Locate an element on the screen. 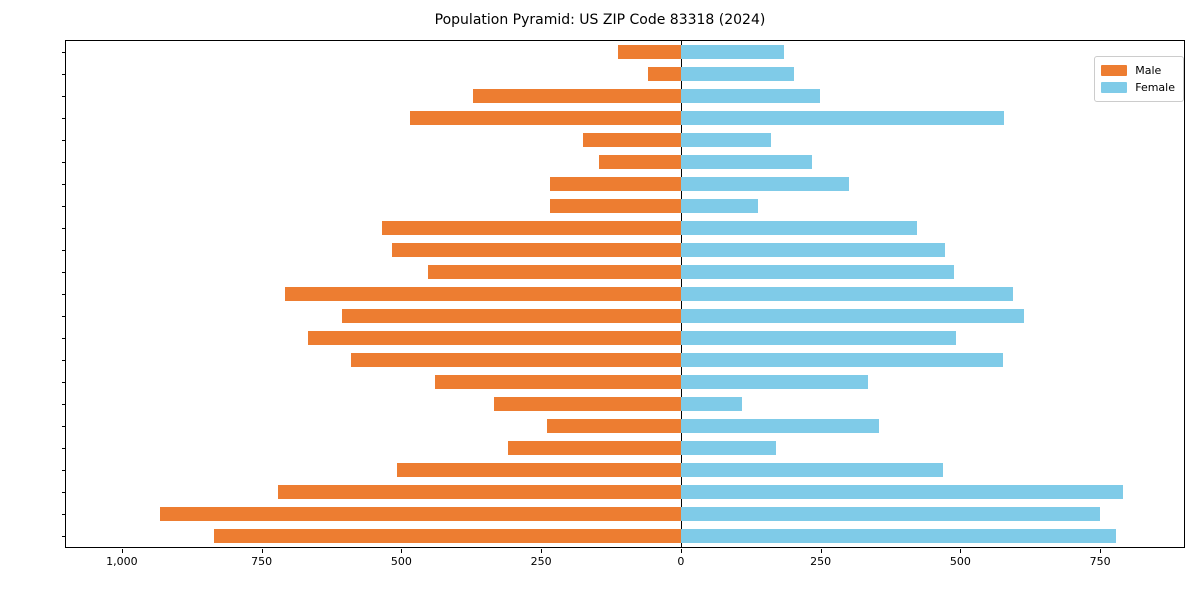 This screenshot has width=1200, height=600. legend-item-female: Female is located at coordinates (1138, 87).